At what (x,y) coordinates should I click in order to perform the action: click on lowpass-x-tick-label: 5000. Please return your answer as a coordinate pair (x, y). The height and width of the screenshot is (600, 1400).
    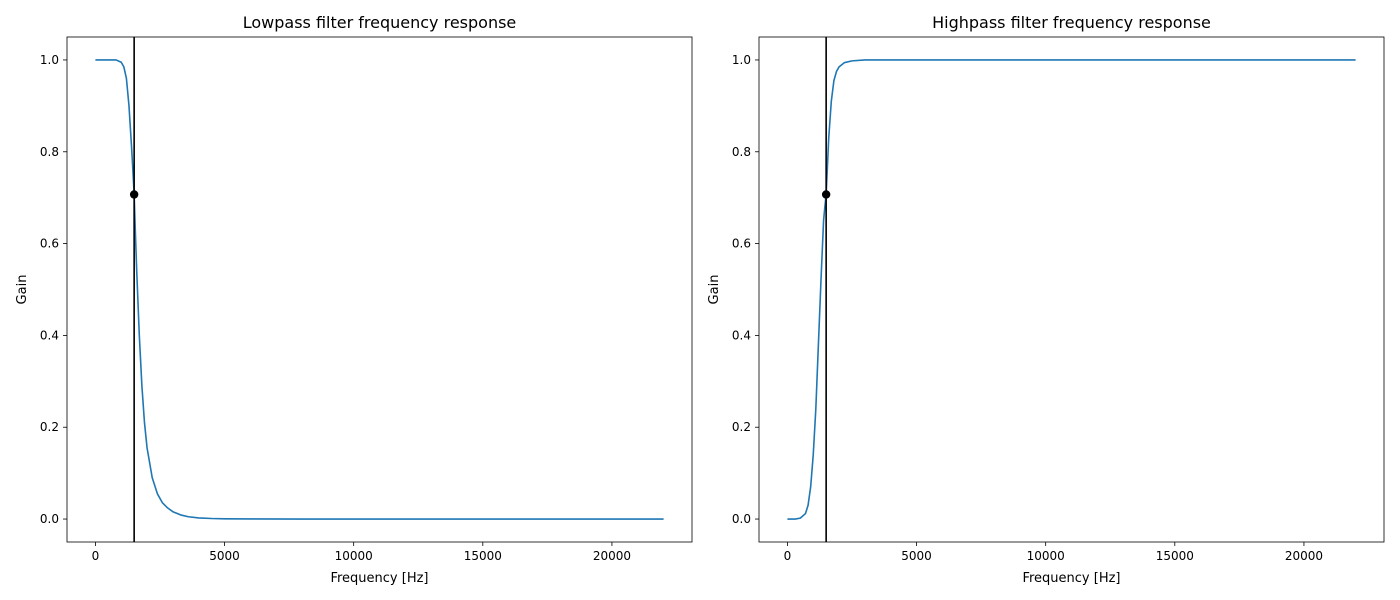
    Looking at the image, I should click on (224, 556).